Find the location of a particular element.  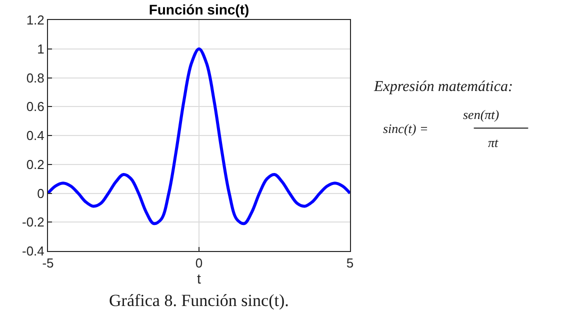

y-tick-label: 0.6 is located at coordinates (35, 106).